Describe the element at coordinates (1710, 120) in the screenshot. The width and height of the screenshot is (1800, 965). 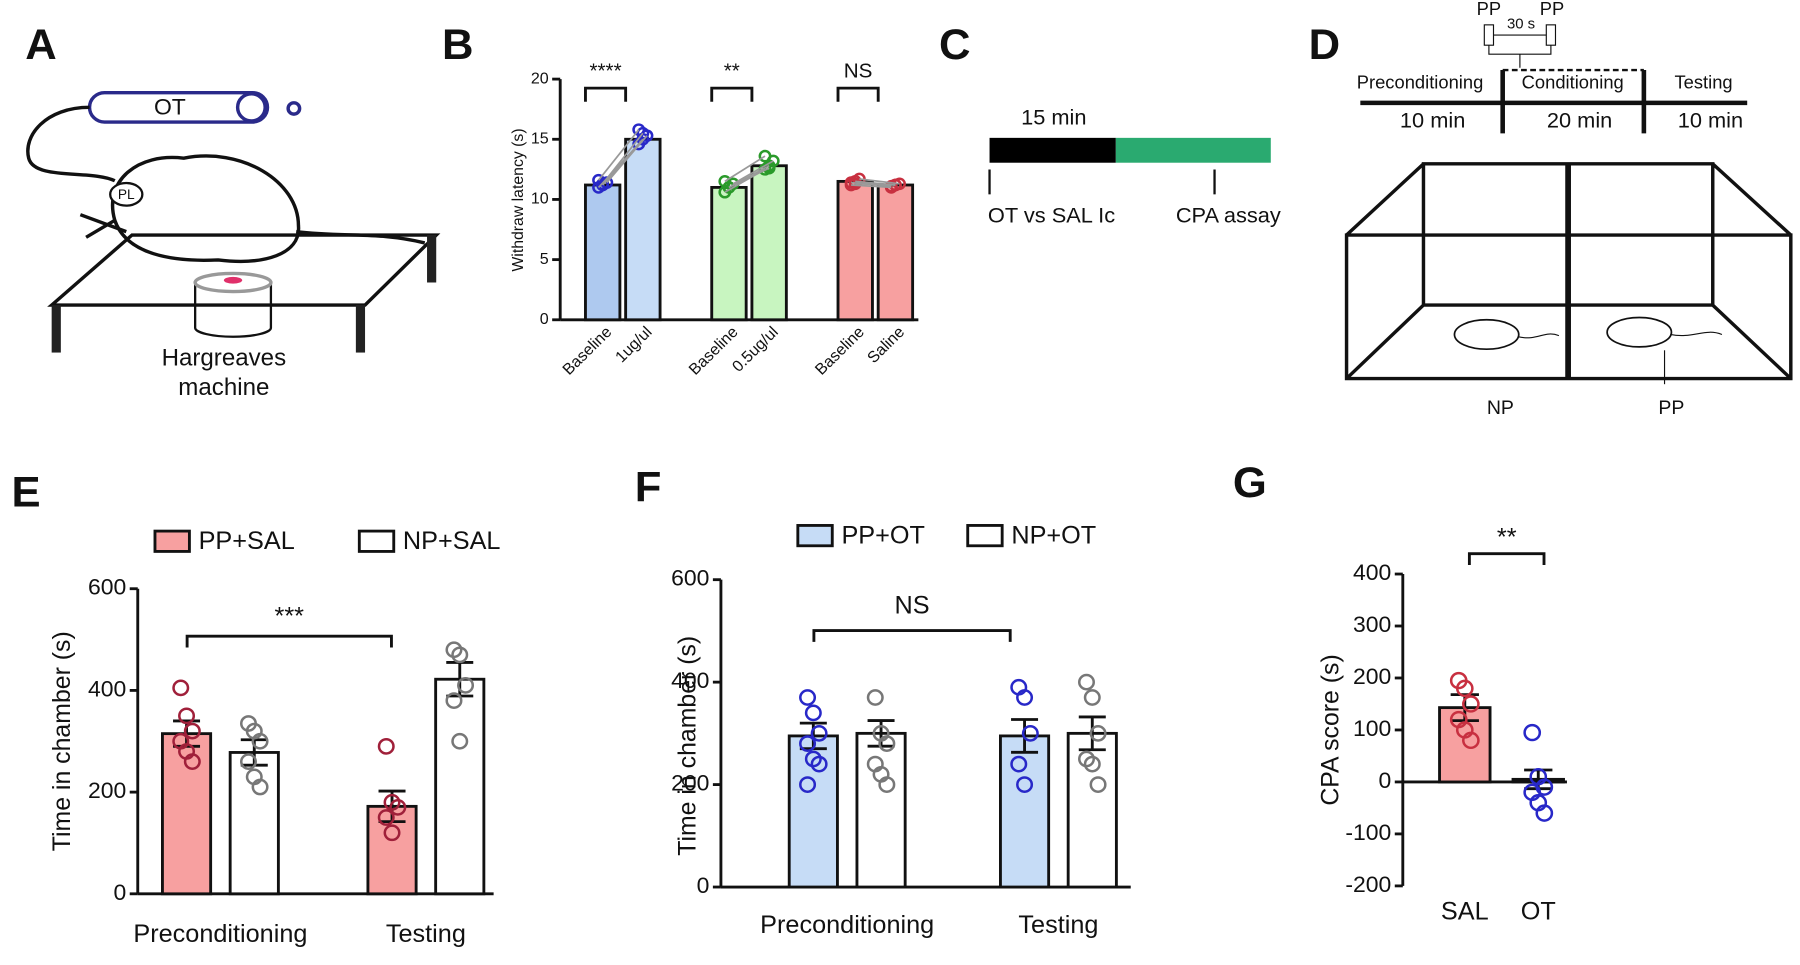
I see `duration-label: 10 min` at that location.